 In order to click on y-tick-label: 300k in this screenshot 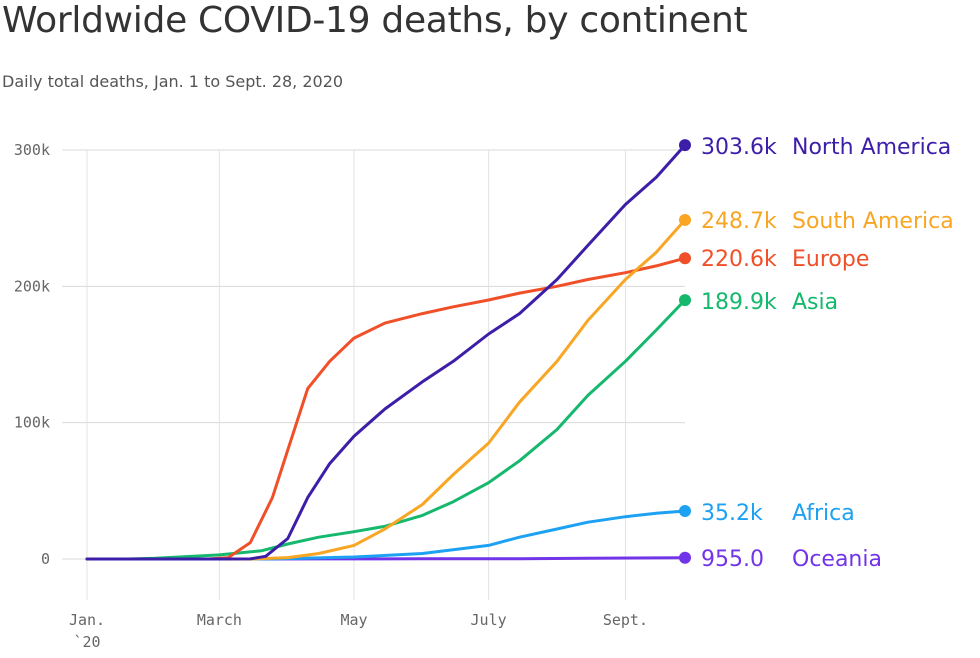, I will do `click(32, 150)`.